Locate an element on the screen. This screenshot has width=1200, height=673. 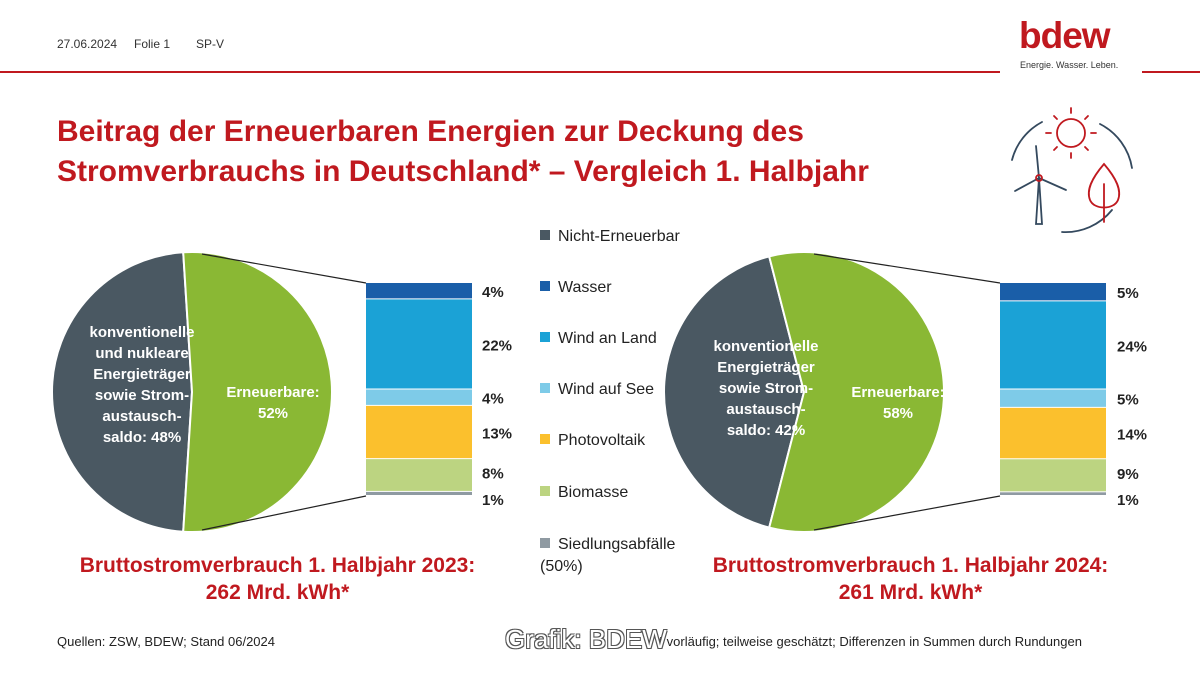
pie1-label-nicht-line-4: sowie Strom- is located at coordinates (142, 395).